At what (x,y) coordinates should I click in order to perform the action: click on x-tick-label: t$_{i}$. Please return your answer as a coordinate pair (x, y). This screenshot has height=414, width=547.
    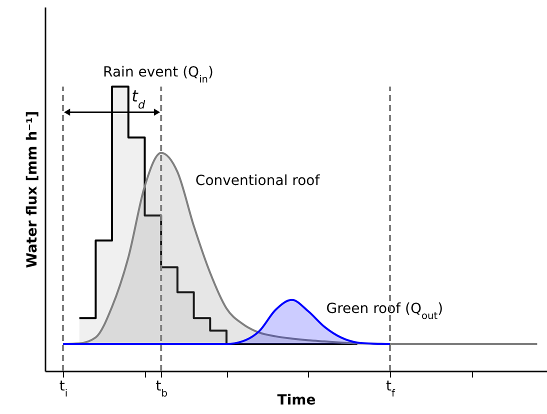
    Looking at the image, I should click on (63, 388).